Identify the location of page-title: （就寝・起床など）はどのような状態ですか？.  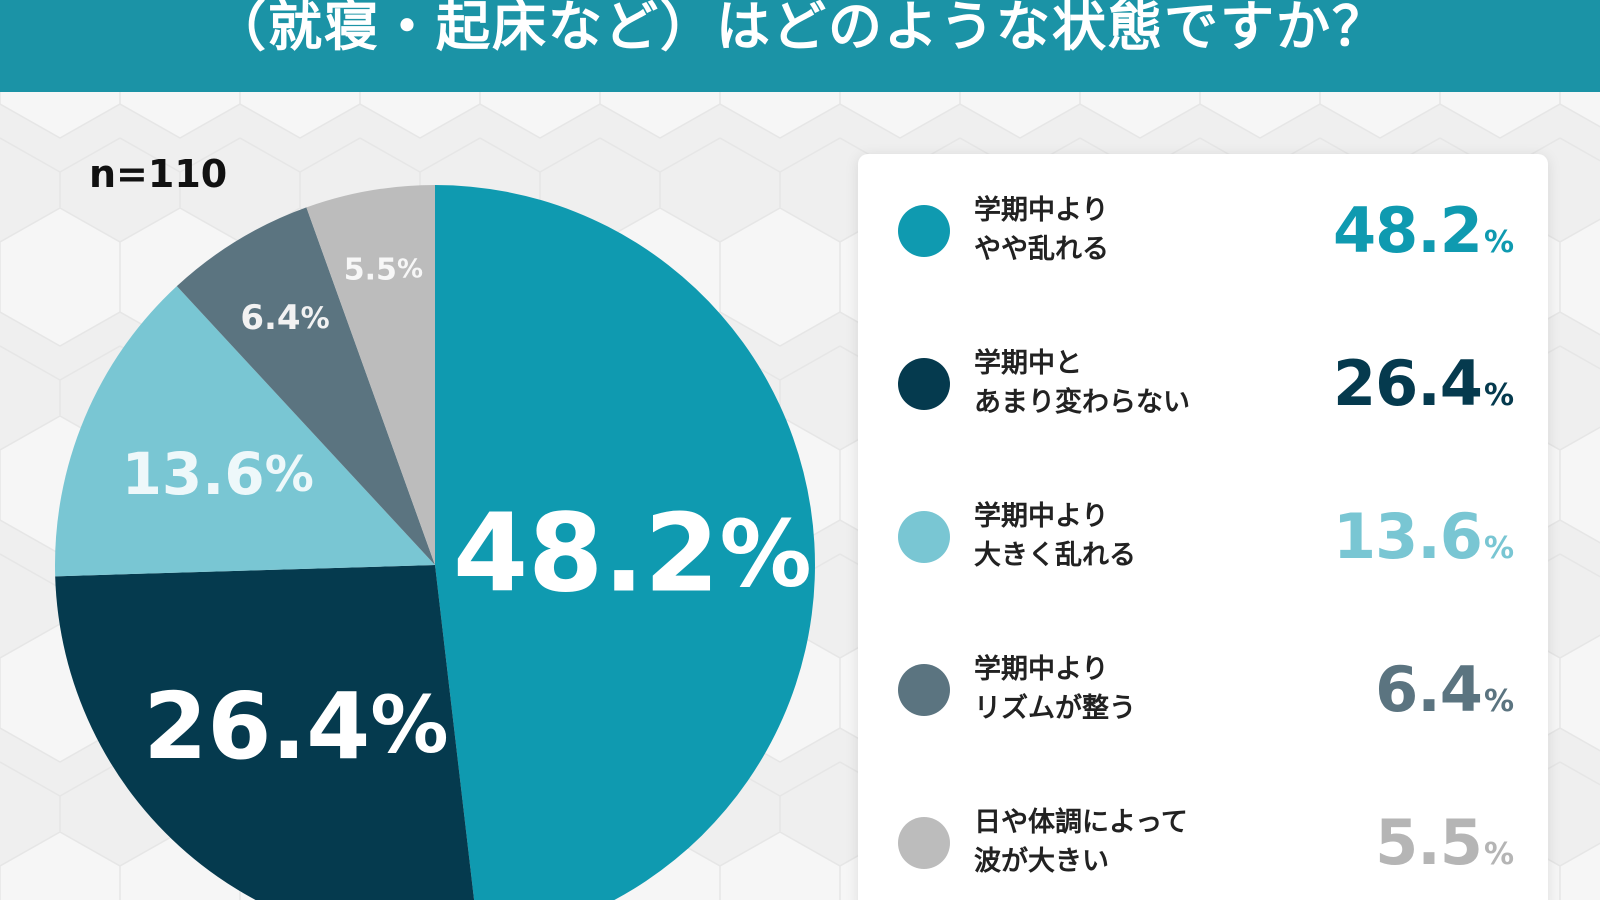
(800, 29).